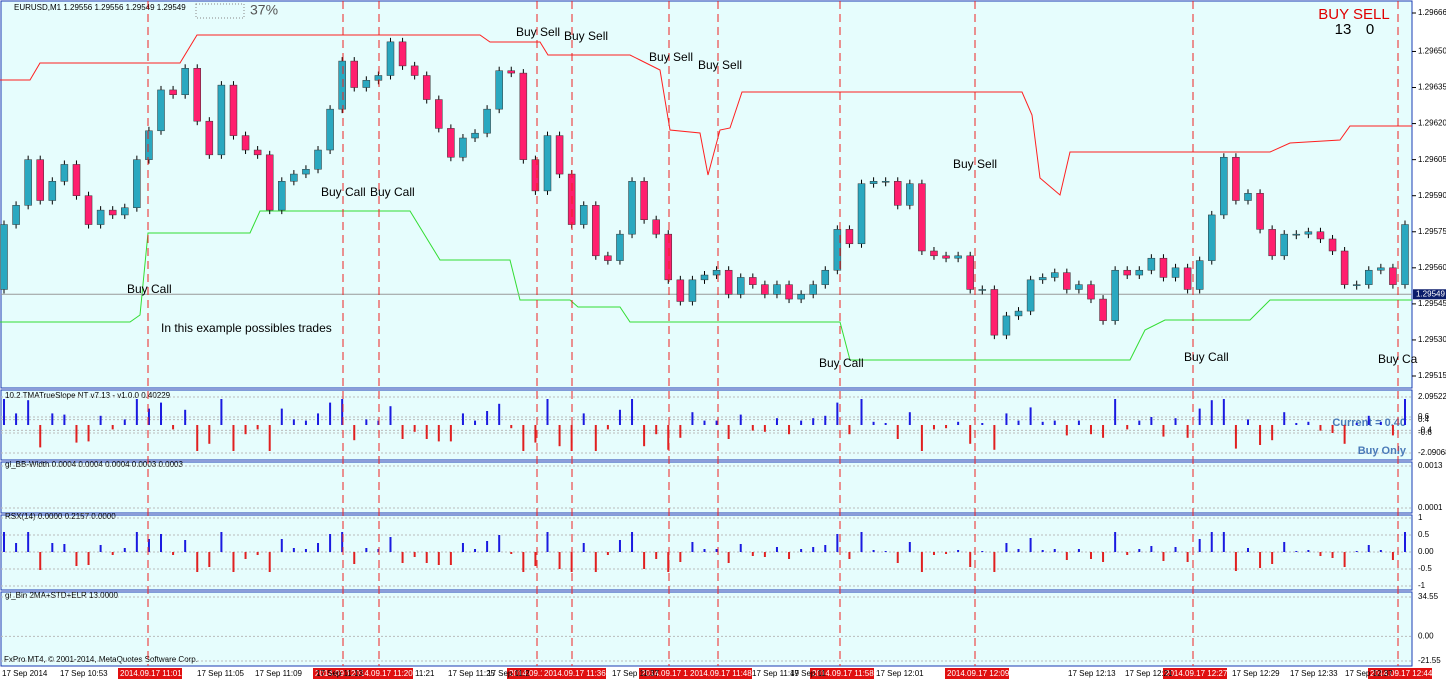  I want to click on y-tick-label: 1.29545, so click(1432, 303).